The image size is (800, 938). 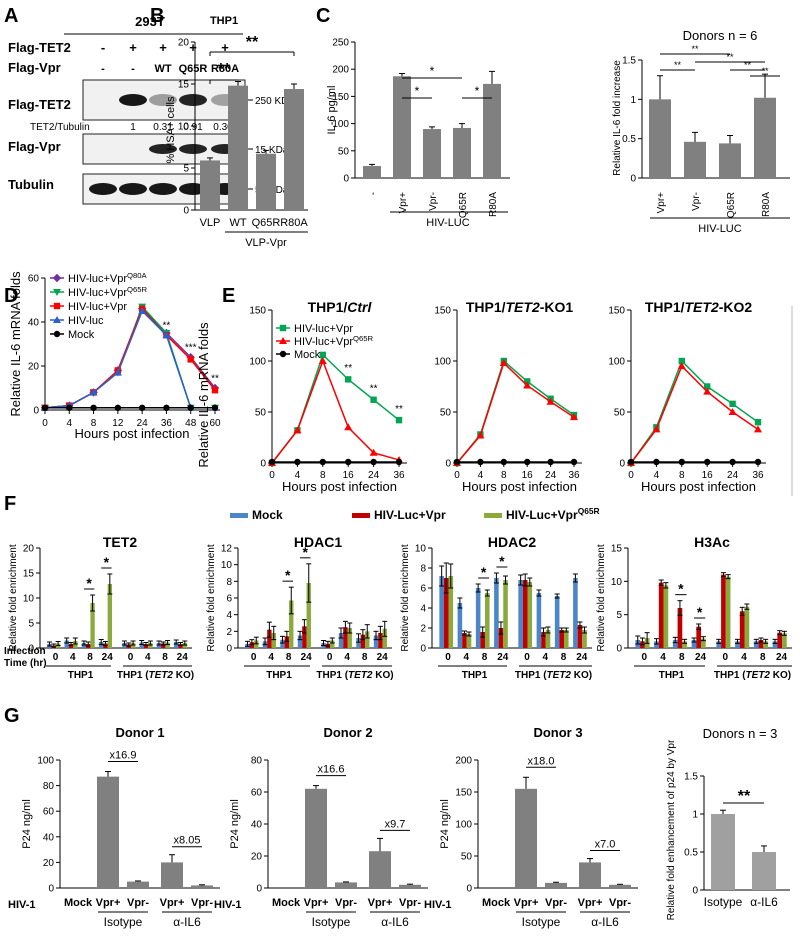 What do you see at coordinates (504, 475) in the screenshot?
I see `x-tick-label: 8` at bounding box center [504, 475].